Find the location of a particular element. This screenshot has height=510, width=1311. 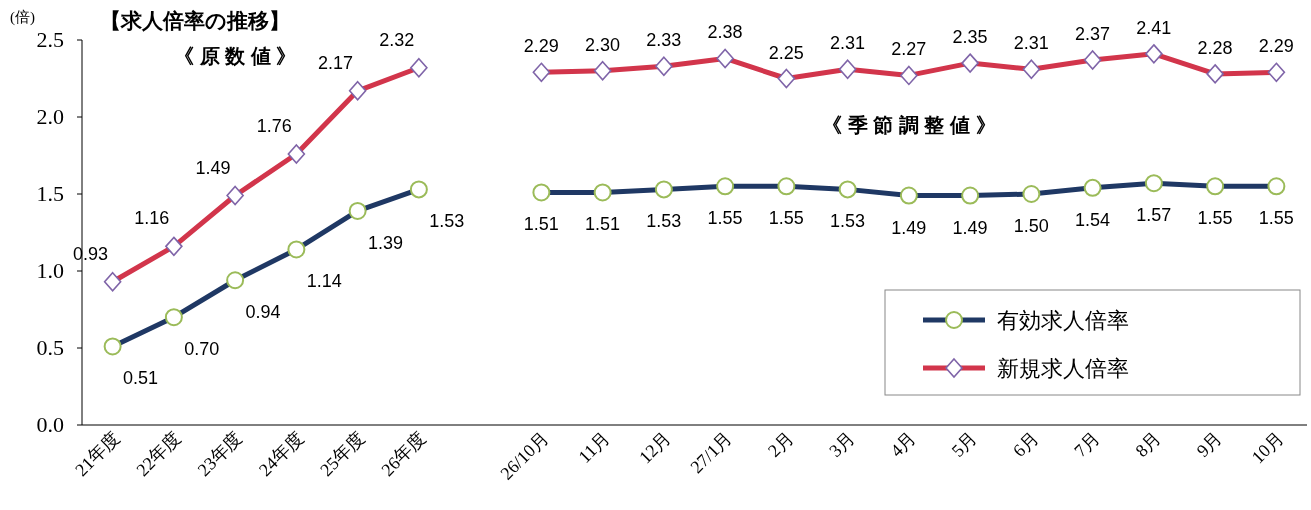

y-tick-label: 1.5 is located at coordinates (50, 193).